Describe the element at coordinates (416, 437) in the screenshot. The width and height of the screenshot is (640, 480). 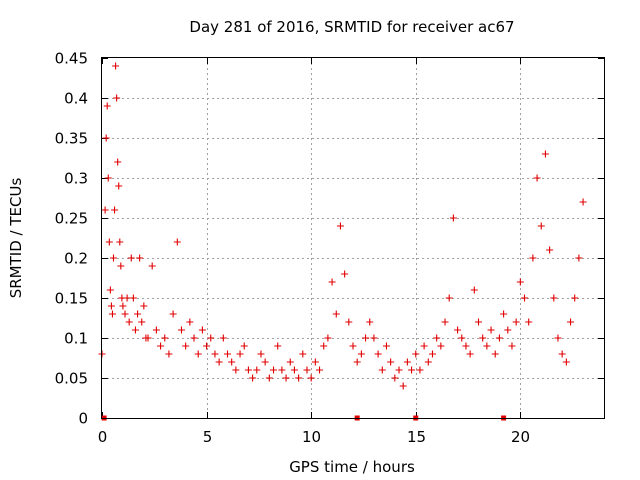
I see `x-tick-label: 15` at that location.